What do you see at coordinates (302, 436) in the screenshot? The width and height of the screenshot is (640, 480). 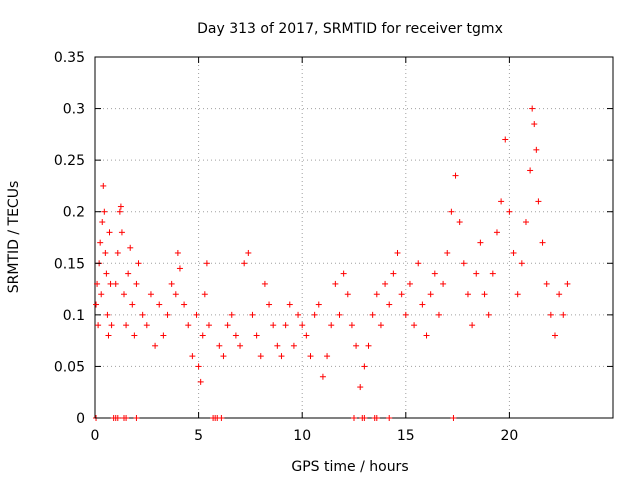 I see `x-tick-label: 10` at bounding box center [302, 436].